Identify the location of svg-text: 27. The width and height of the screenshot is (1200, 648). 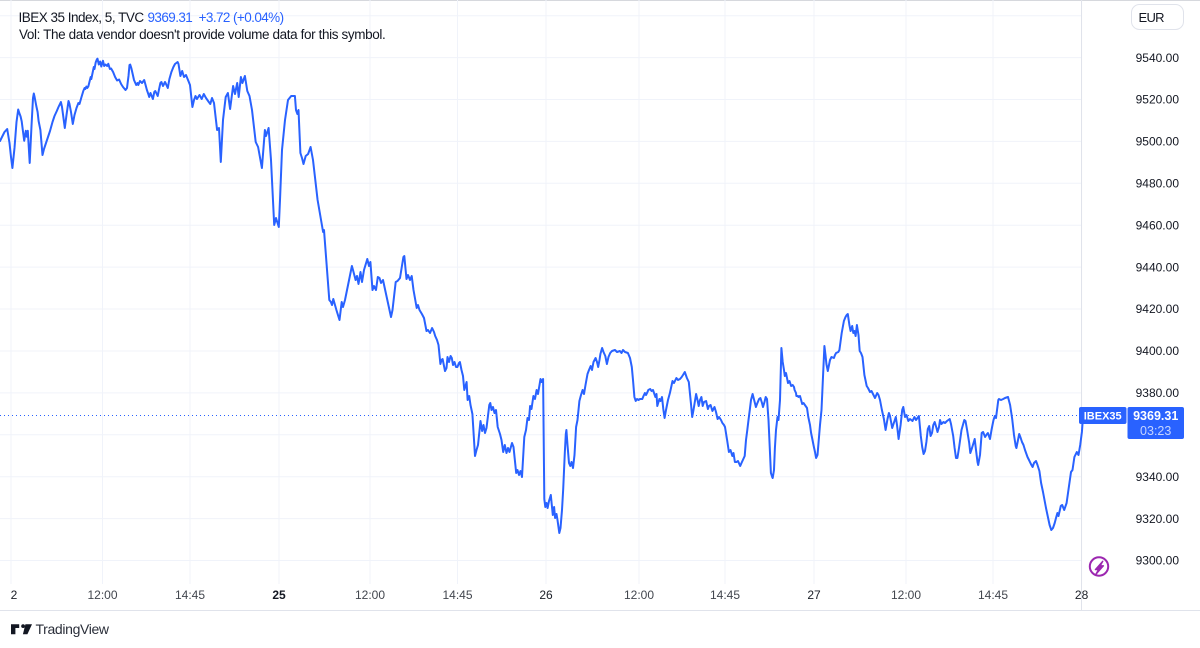
(814, 595).